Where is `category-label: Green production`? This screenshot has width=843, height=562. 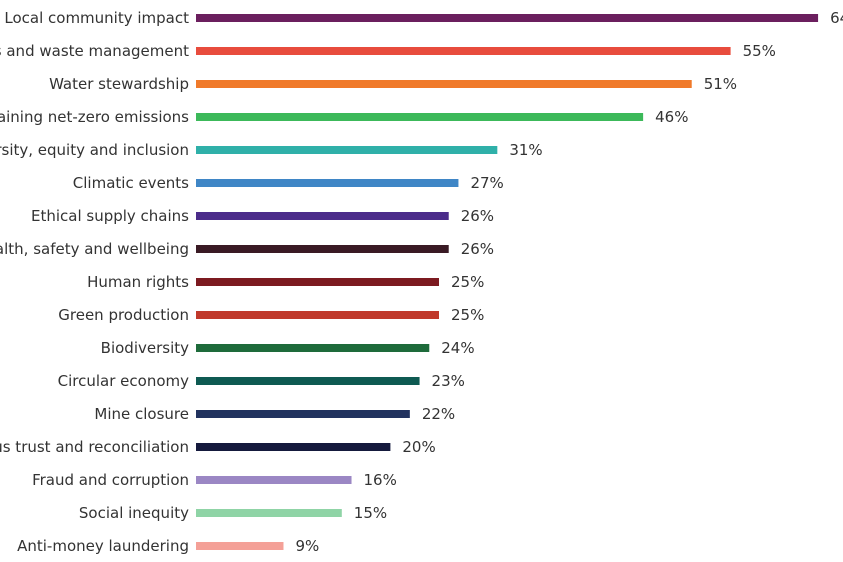 category-label: Green production is located at coordinates (123, 315).